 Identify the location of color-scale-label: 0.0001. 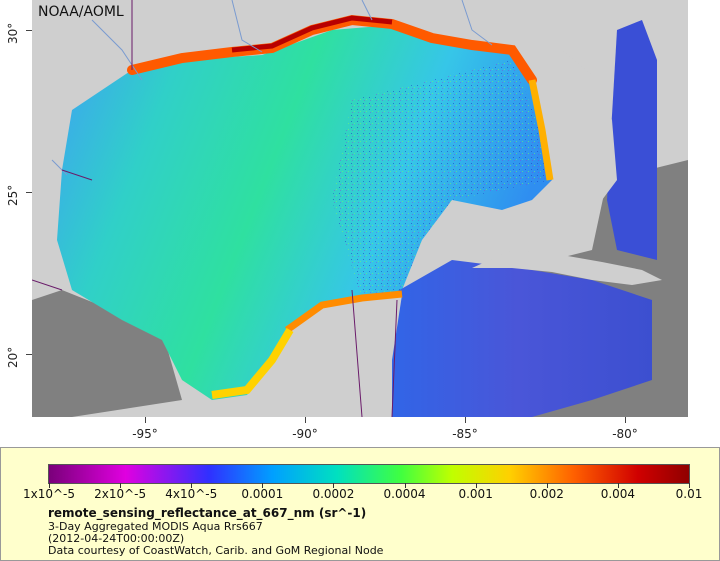
(262, 494).